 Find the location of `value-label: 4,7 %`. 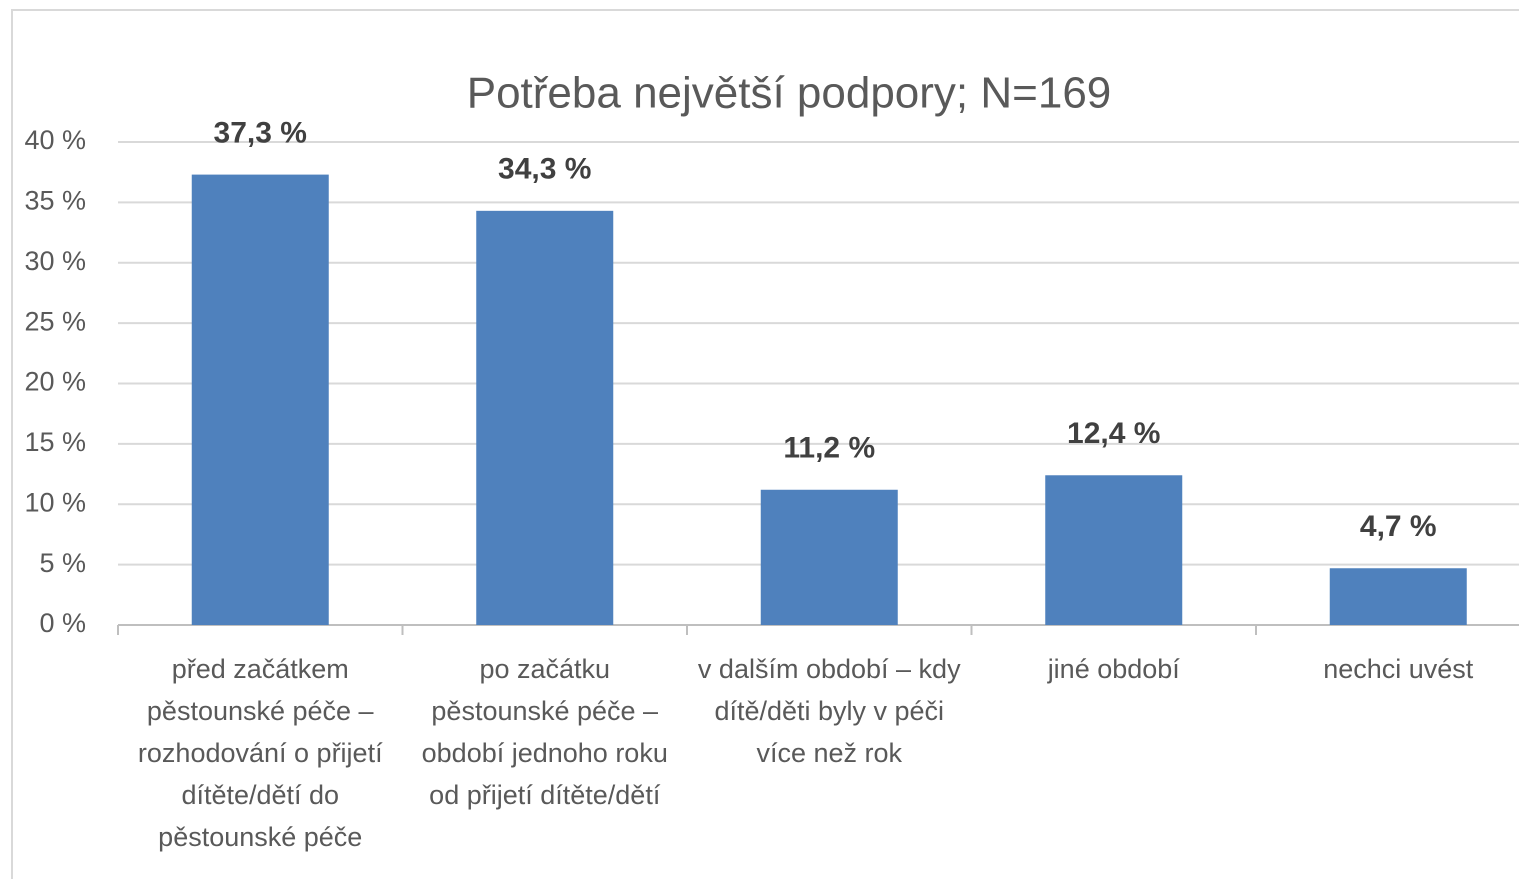

value-label: 4,7 % is located at coordinates (1398, 526).